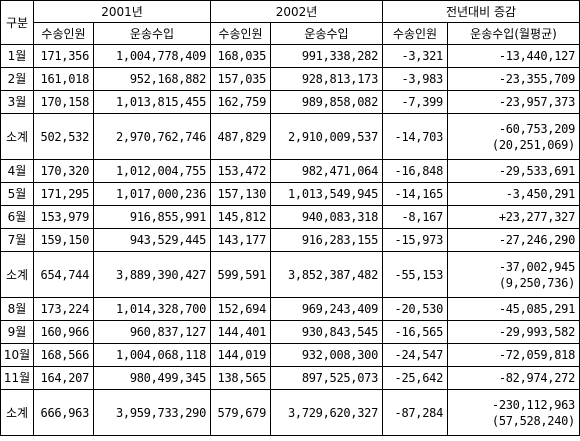 The image size is (580, 441). I want to click on row-label: 11월, so click(17, 378).